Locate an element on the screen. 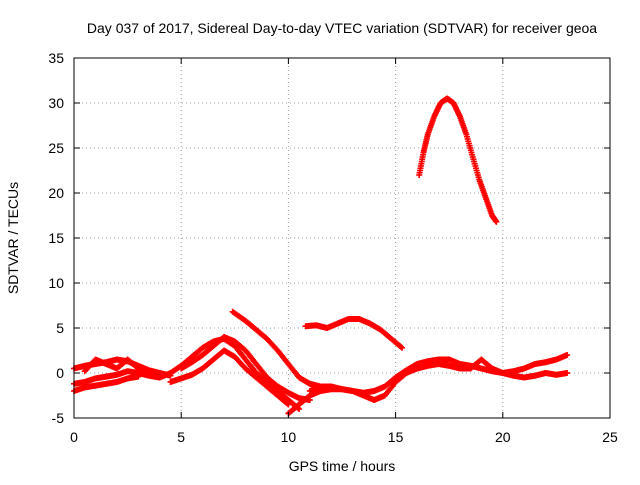 This screenshot has width=640, height=485. x-tick-label: 5 is located at coordinates (181, 437).